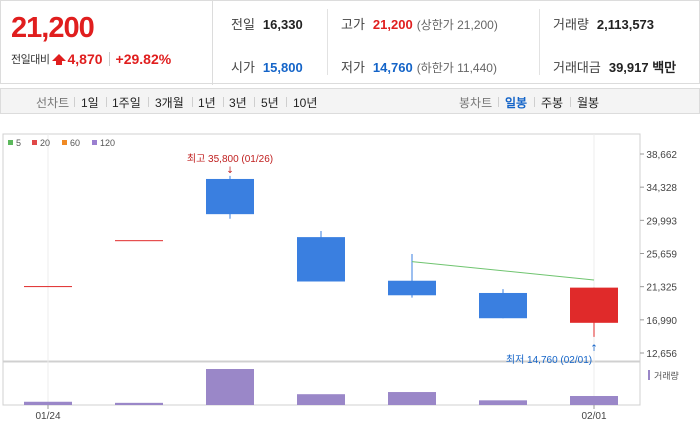 Image resolution: width=700 pixels, height=439 pixels. Describe the element at coordinates (577, 67) in the screenshot. I see `amount-label: 거래대금` at that location.